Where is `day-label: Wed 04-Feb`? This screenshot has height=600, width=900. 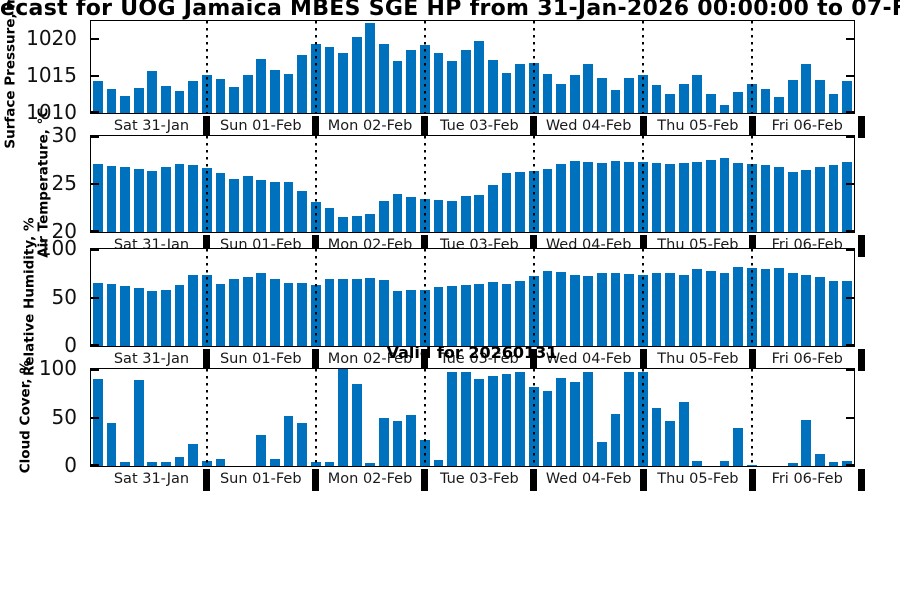
day-label: Wed 04-Feb is located at coordinates (588, 126).